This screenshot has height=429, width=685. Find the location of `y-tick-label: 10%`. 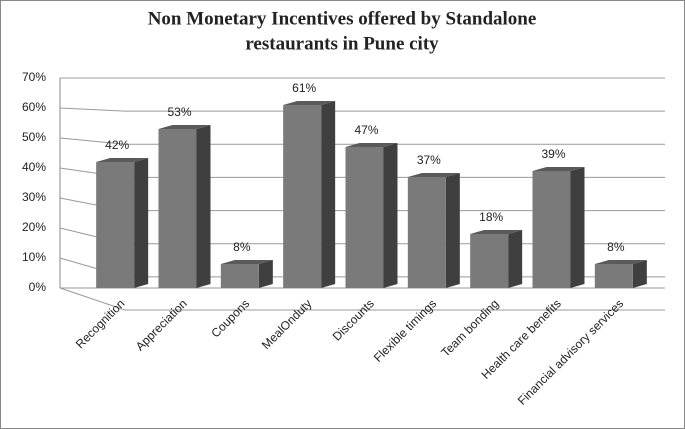

y-tick-label: 10% is located at coordinates (34, 257).